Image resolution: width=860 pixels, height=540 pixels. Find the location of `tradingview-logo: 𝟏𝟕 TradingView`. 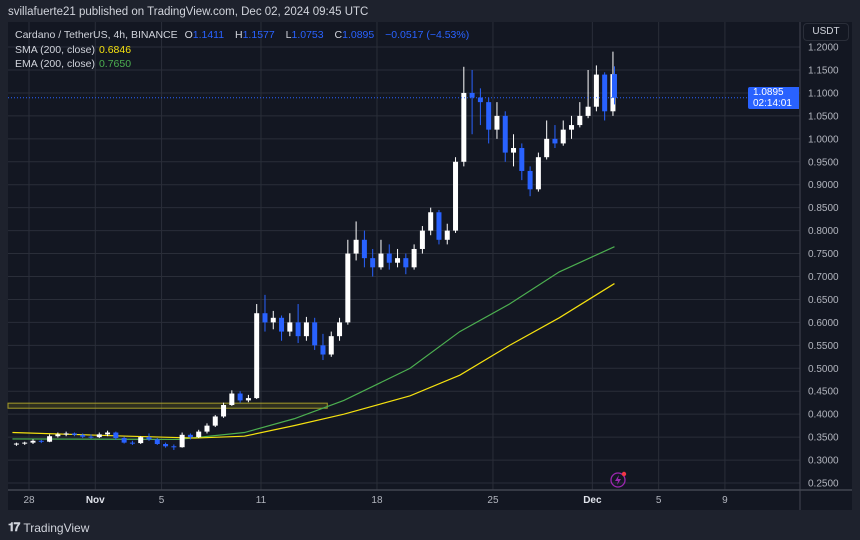

tradingview-logo: 𝟏𝟕 TradingView is located at coordinates (49, 527).